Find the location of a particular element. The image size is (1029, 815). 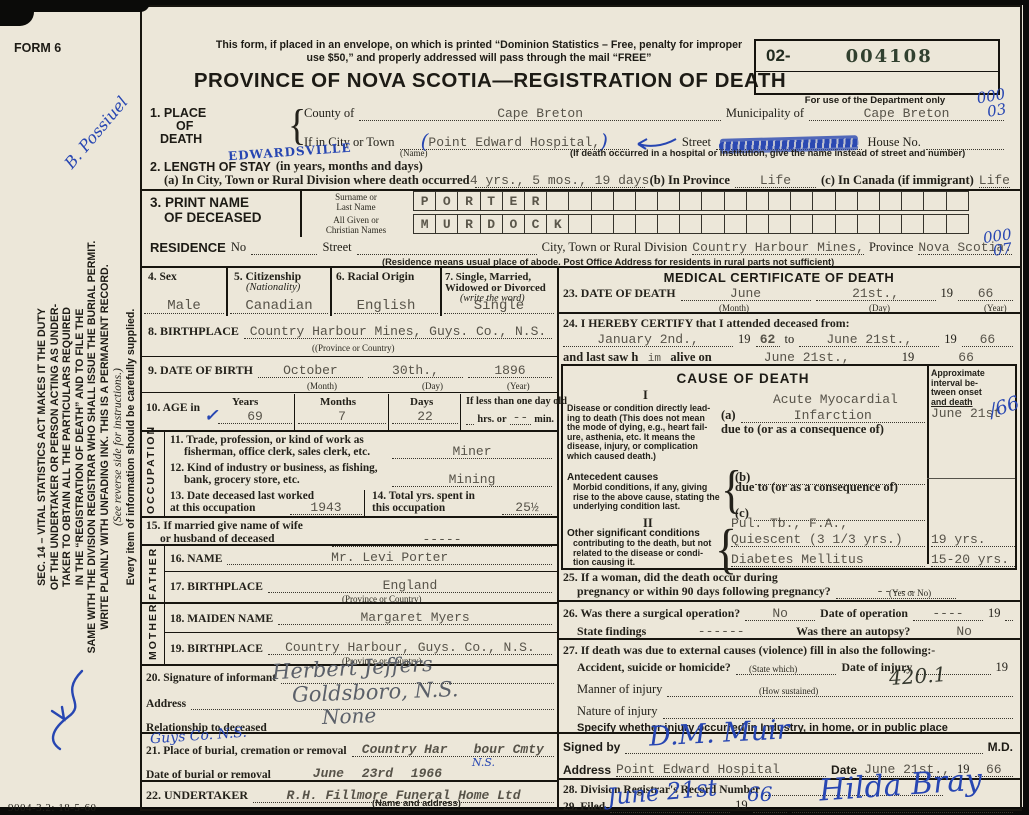

dod-month-field: June is located at coordinates (745, 293).